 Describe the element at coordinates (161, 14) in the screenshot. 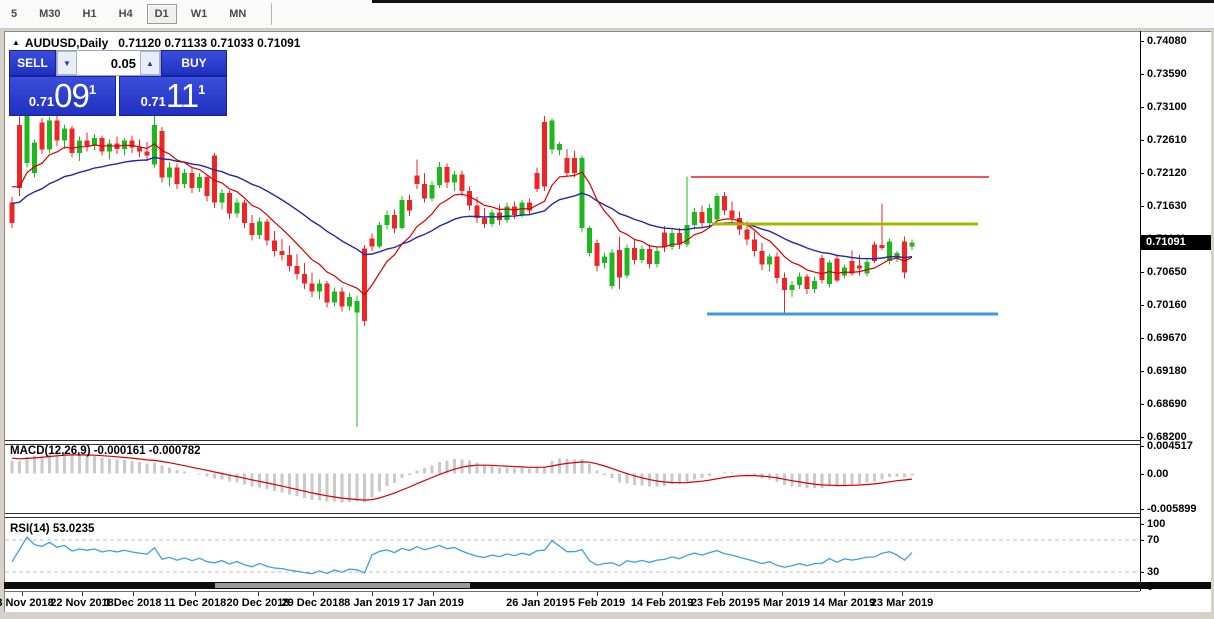

I see `timeframe-button-D1: D1` at that location.